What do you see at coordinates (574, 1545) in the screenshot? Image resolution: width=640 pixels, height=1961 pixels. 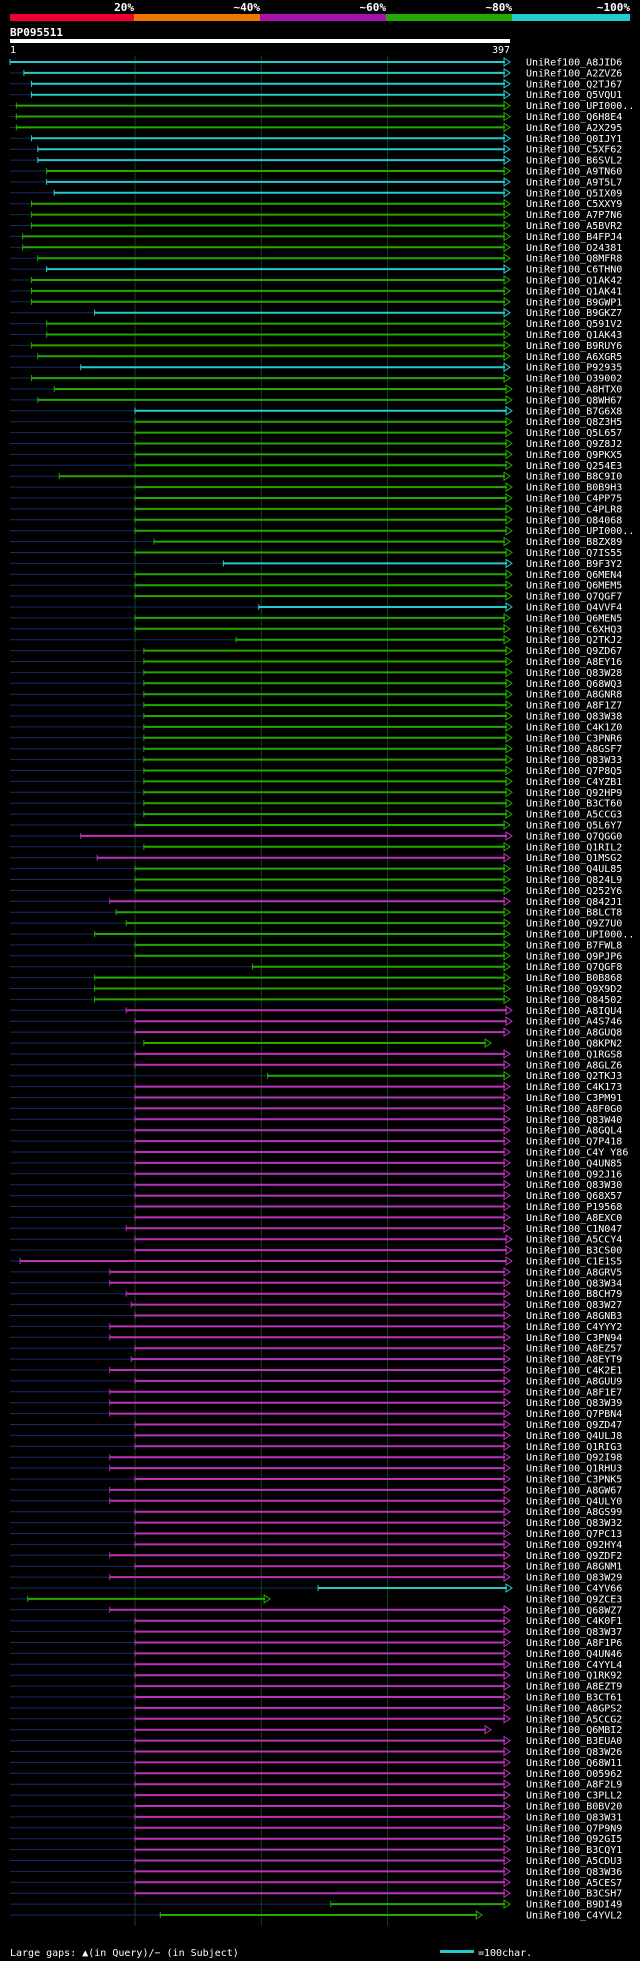 I see `hit-label: UniRef100_Q92HY4` at bounding box center [574, 1545].